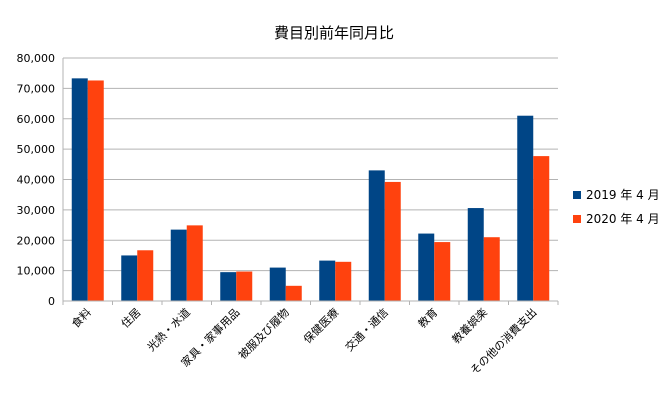 Image resolution: width=666 pixels, height=413 pixels. I want to click on legend-label: 2020 年 4 月, so click(623, 219).